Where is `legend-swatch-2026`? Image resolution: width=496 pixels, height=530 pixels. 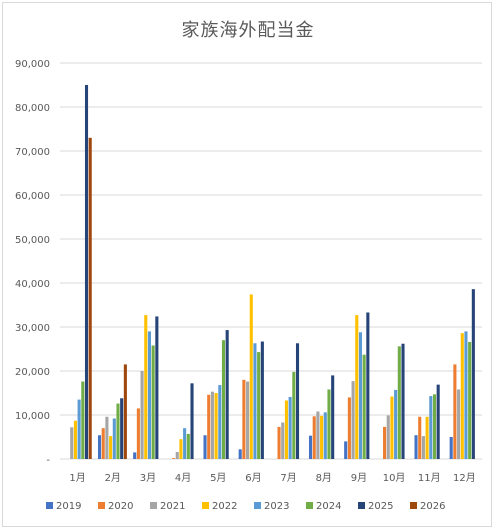 legend-swatch-2026 is located at coordinates (413, 505).